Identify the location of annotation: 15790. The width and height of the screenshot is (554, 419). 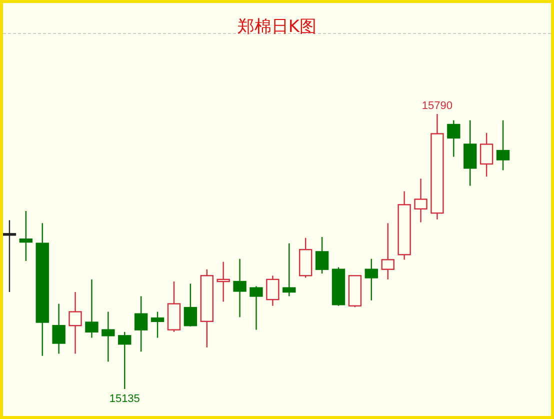
(437, 106).